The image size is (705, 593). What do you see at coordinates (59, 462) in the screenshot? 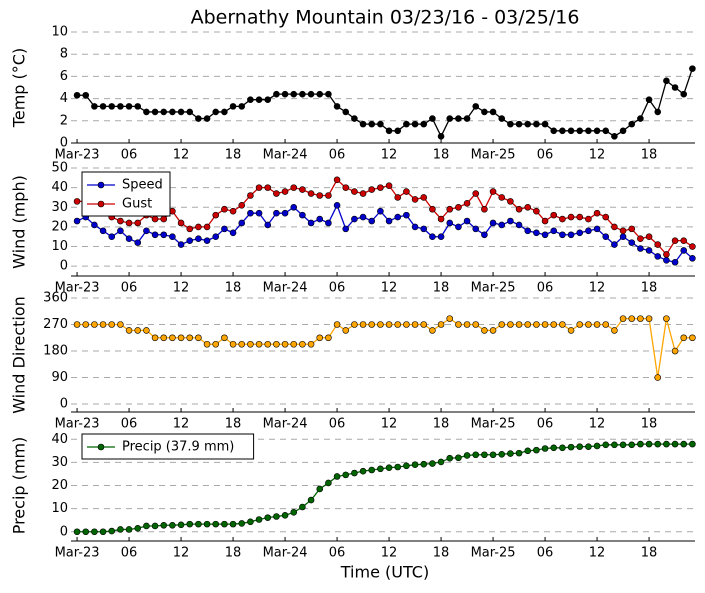
I see `y-tick-label: 30` at bounding box center [59, 462].